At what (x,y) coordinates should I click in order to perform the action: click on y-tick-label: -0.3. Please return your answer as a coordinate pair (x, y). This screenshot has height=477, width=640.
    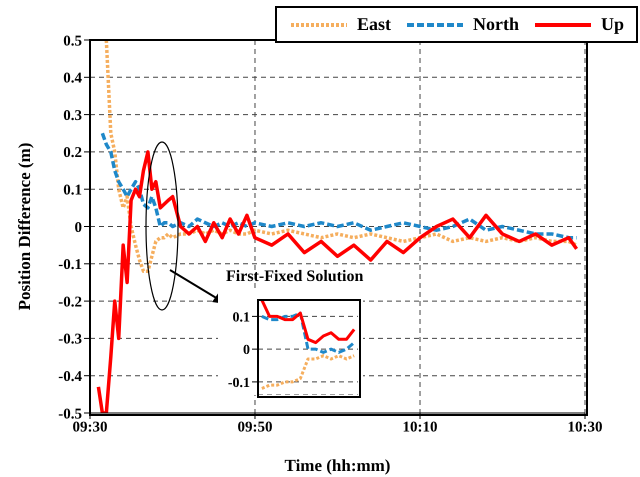
    Looking at the image, I should click on (70, 340).